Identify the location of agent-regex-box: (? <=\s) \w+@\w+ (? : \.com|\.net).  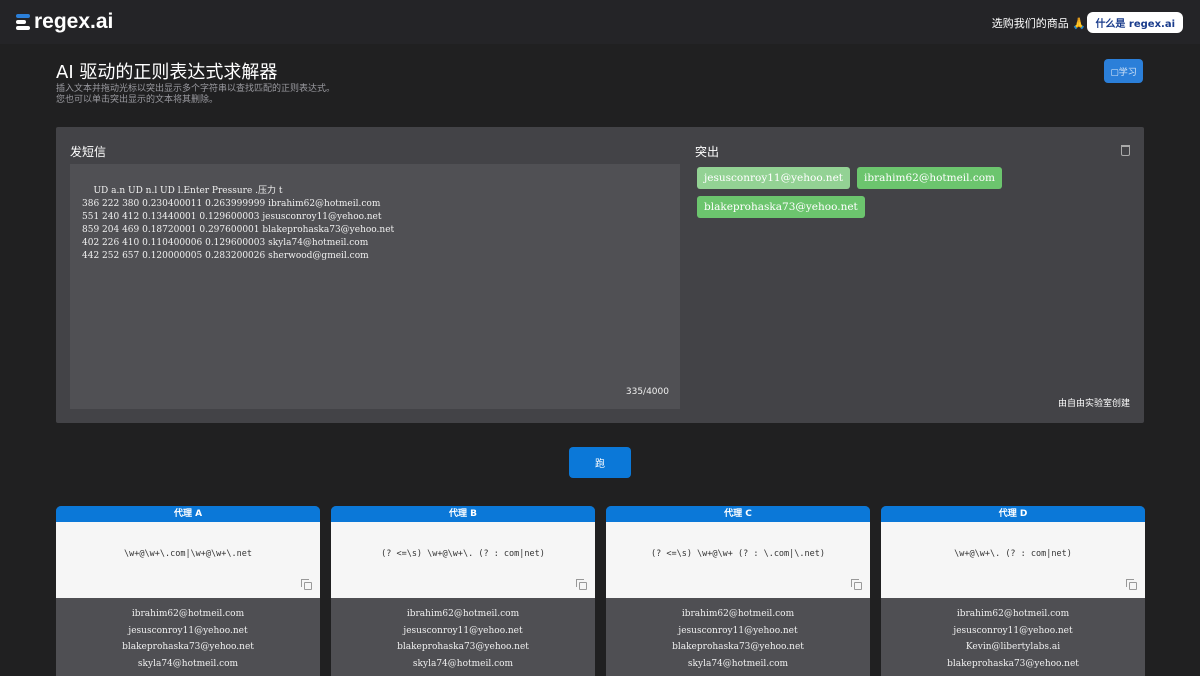
(738, 560).